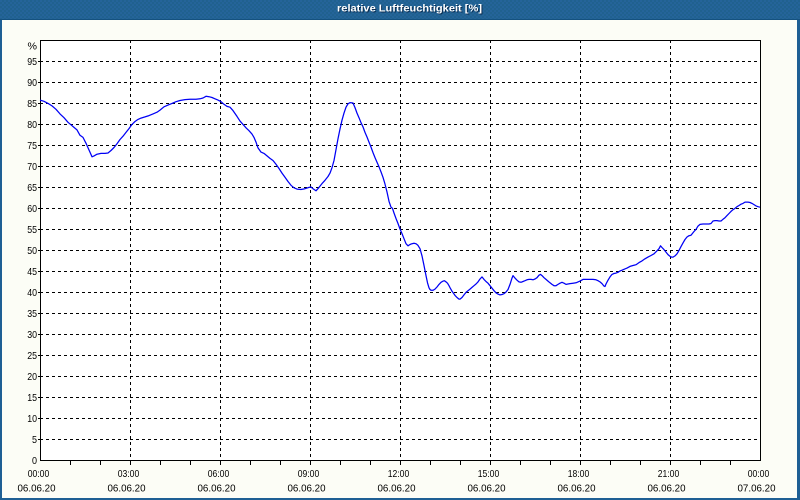 Image resolution: width=800 pixels, height=500 pixels. I want to click on svg-text: 25, so click(32, 356).